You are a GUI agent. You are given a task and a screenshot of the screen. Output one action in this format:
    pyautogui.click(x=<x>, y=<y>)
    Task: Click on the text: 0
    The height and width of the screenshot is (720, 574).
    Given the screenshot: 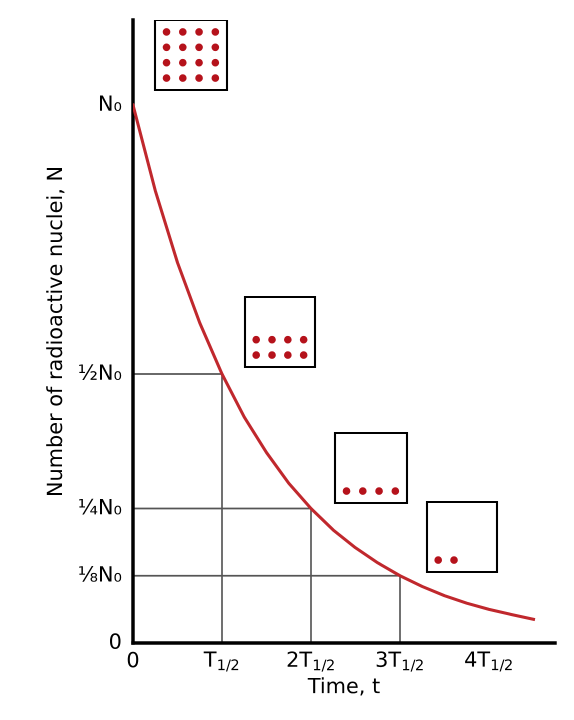 What is the action you would take?
    pyautogui.click(x=115, y=641)
    